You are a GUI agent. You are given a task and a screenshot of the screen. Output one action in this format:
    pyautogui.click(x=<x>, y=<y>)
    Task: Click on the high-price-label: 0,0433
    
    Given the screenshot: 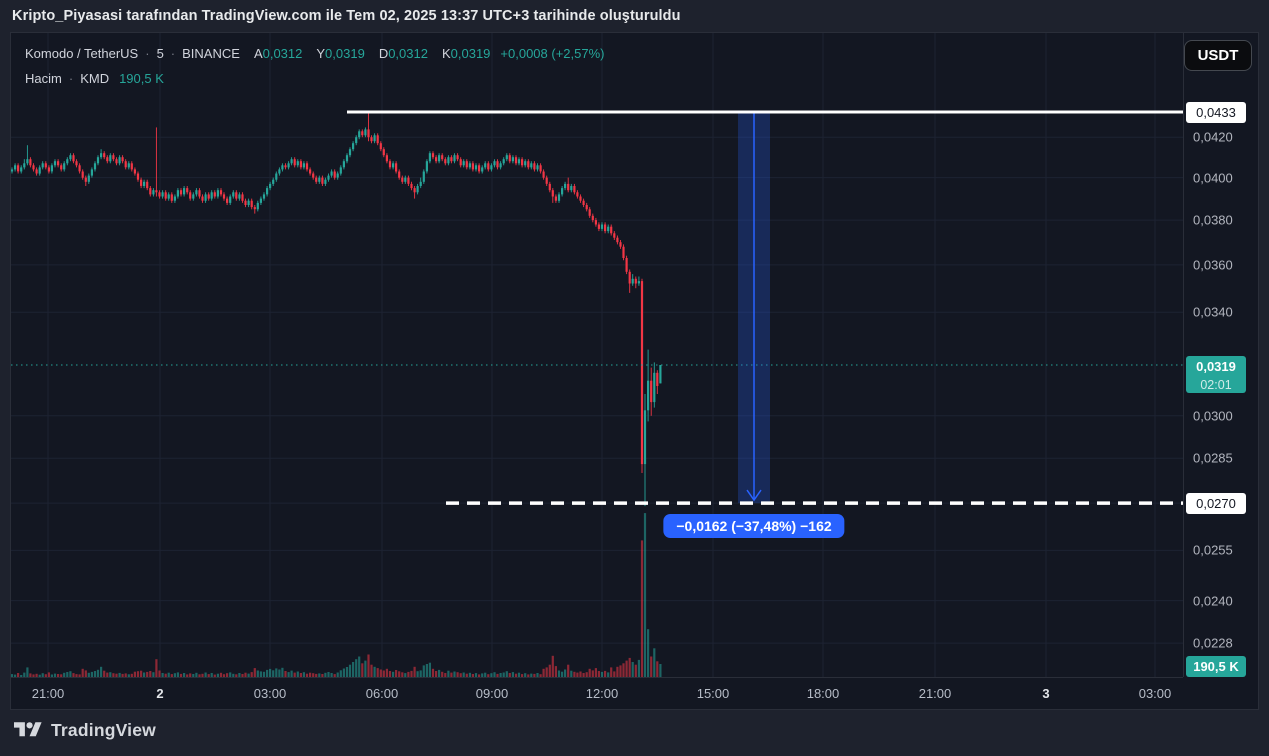 What is the action you would take?
    pyautogui.click(x=1216, y=112)
    